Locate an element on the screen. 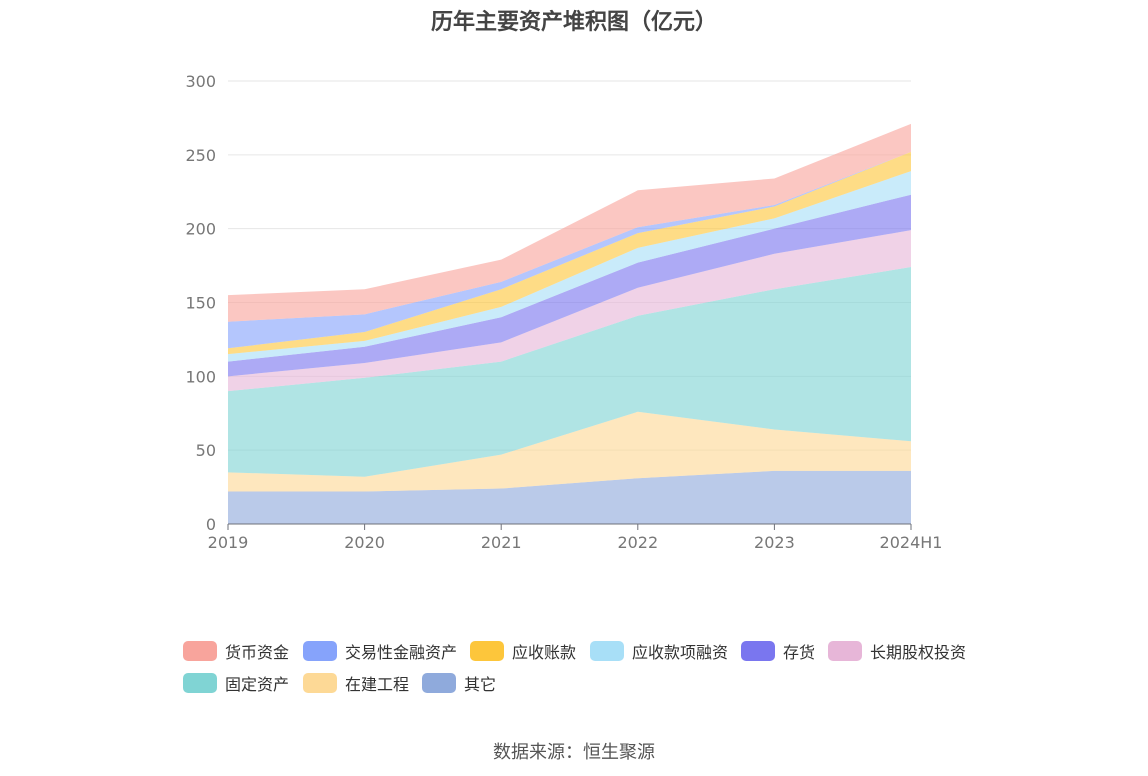  y-tick-label: 150 is located at coordinates (200, 303).